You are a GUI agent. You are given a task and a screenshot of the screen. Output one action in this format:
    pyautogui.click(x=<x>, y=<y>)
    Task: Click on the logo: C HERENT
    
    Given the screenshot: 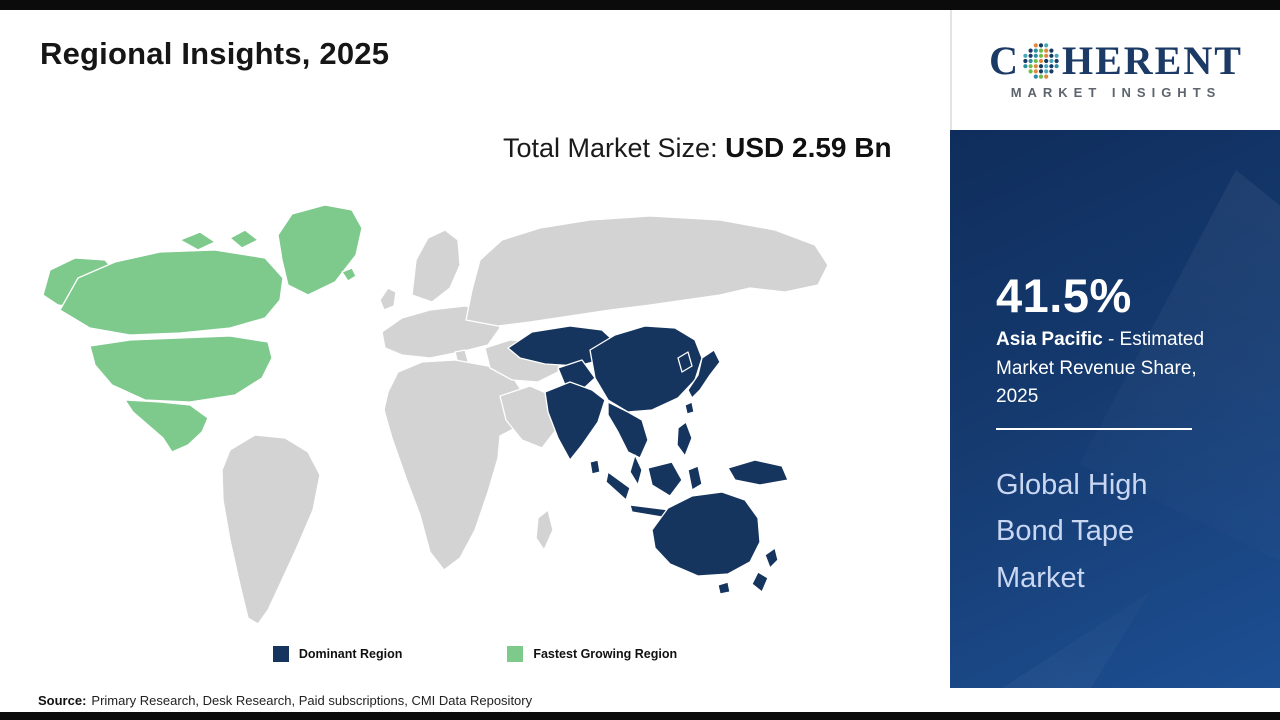 What is the action you would take?
    pyautogui.click(x=1116, y=60)
    